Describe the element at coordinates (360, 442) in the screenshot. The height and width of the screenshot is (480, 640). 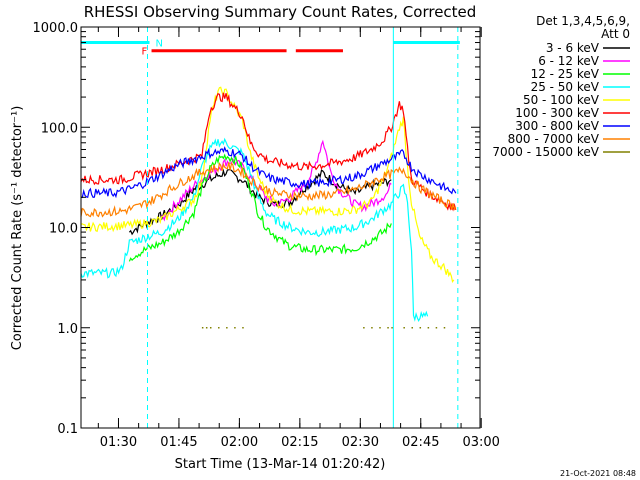
I see `x-tick-label: 02:30` at that location.